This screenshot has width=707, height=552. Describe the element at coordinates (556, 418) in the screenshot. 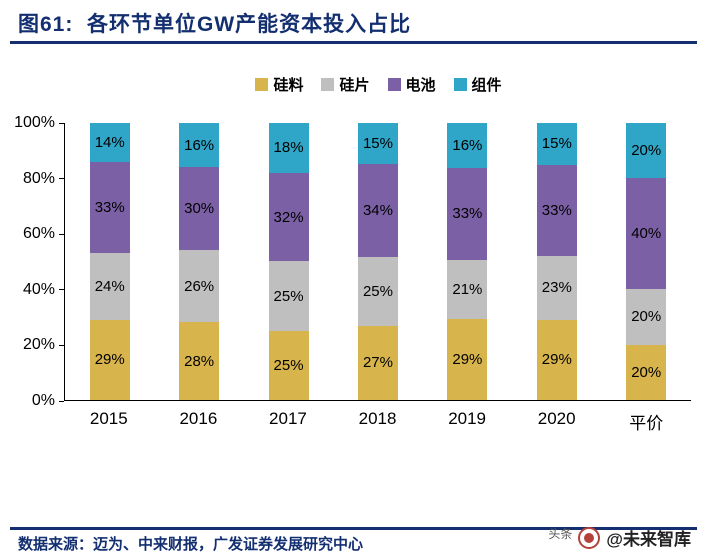

I see `x-axis-label: 2020` at that location.